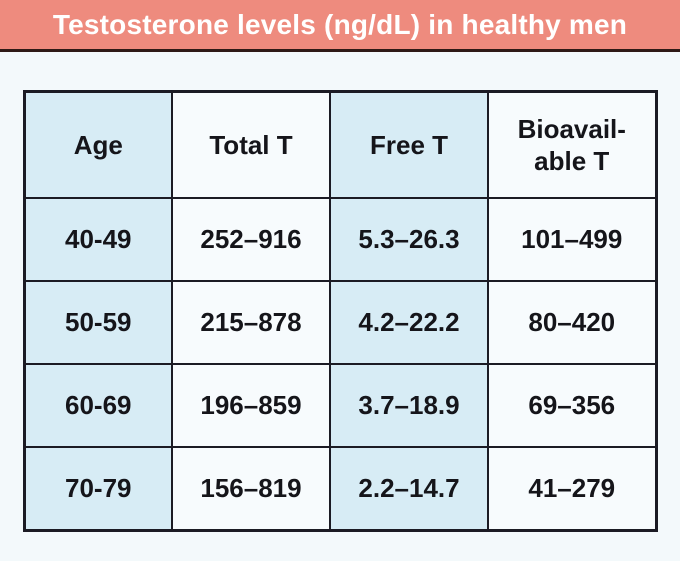 The width and height of the screenshot is (680, 561). Describe the element at coordinates (251, 239) in the screenshot. I see `table-cell: 252–916` at that location.